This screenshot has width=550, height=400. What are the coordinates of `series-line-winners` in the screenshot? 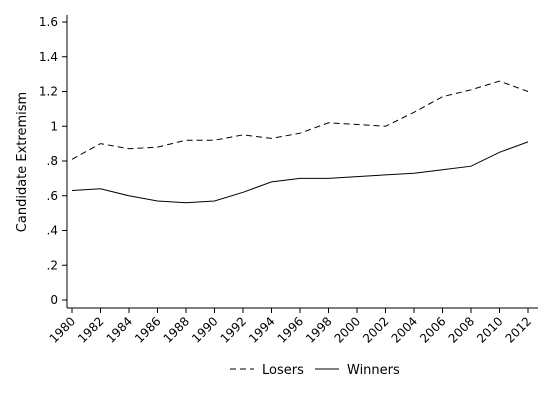 It's located at (300, 172).